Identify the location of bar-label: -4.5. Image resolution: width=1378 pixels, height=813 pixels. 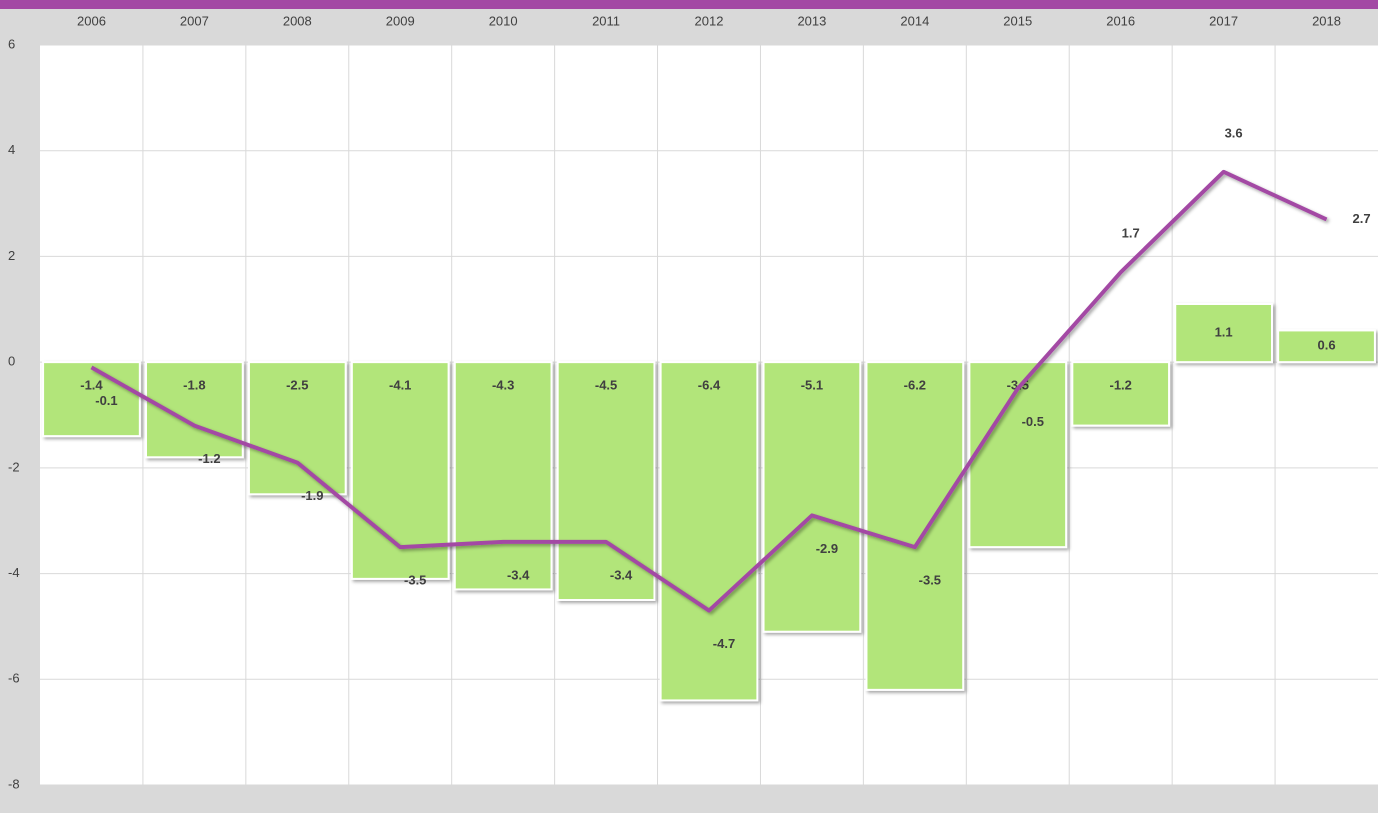
(606, 385).